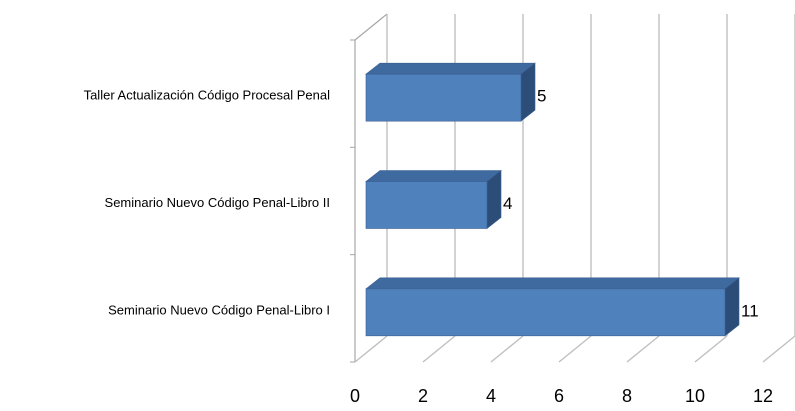  Describe the element at coordinates (423, 396) in the screenshot. I see `x-tick-label: 2` at that location.